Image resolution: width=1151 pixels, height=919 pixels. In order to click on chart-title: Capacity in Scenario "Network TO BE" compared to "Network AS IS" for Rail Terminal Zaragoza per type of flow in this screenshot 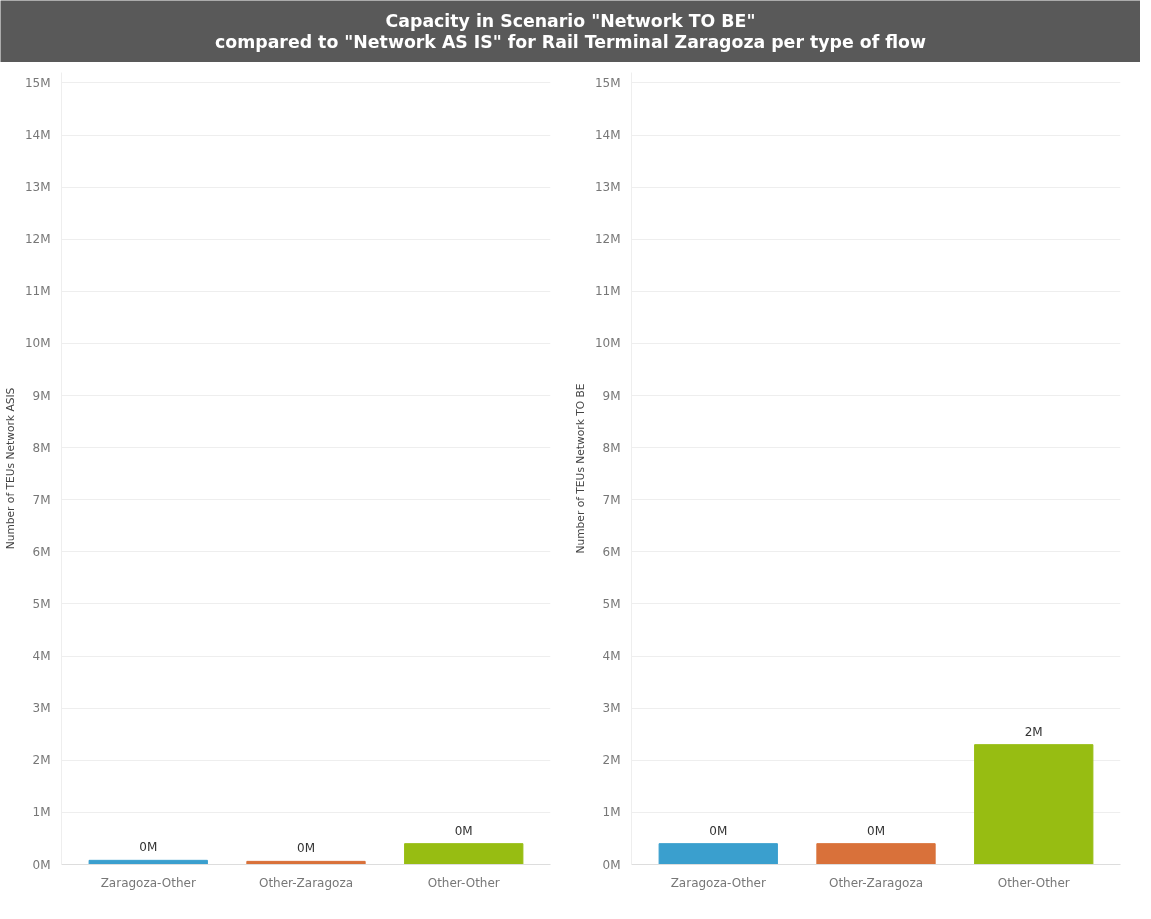, I will do `click(570, 31)`.